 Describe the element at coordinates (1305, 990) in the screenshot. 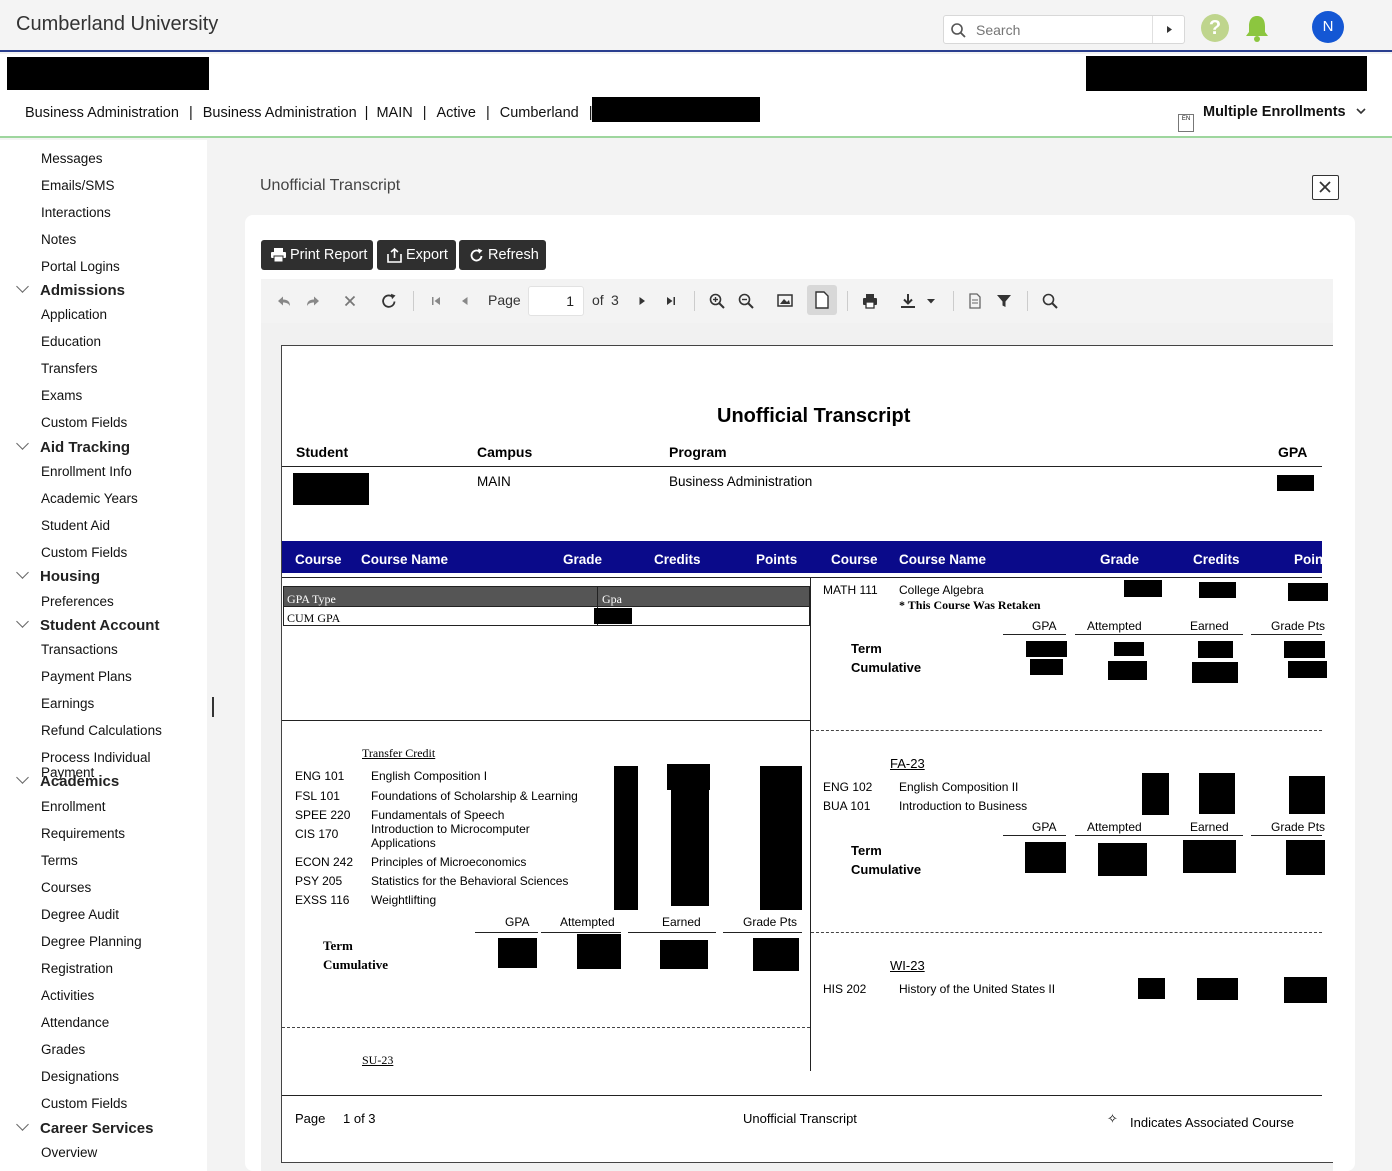

I see `redacted-points` at that location.